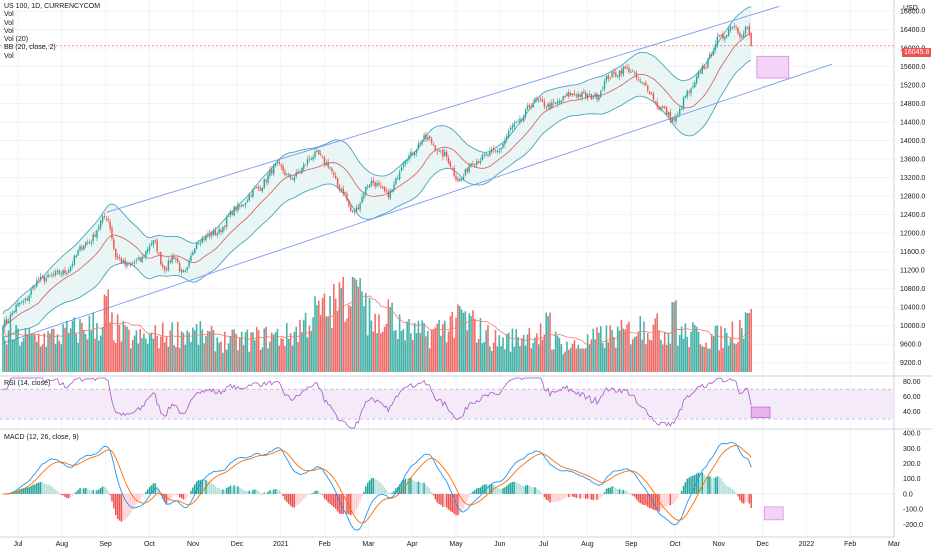  What do you see at coordinates (917, 52) in the screenshot?
I see `last-price-tag: 16045.8` at bounding box center [917, 52].